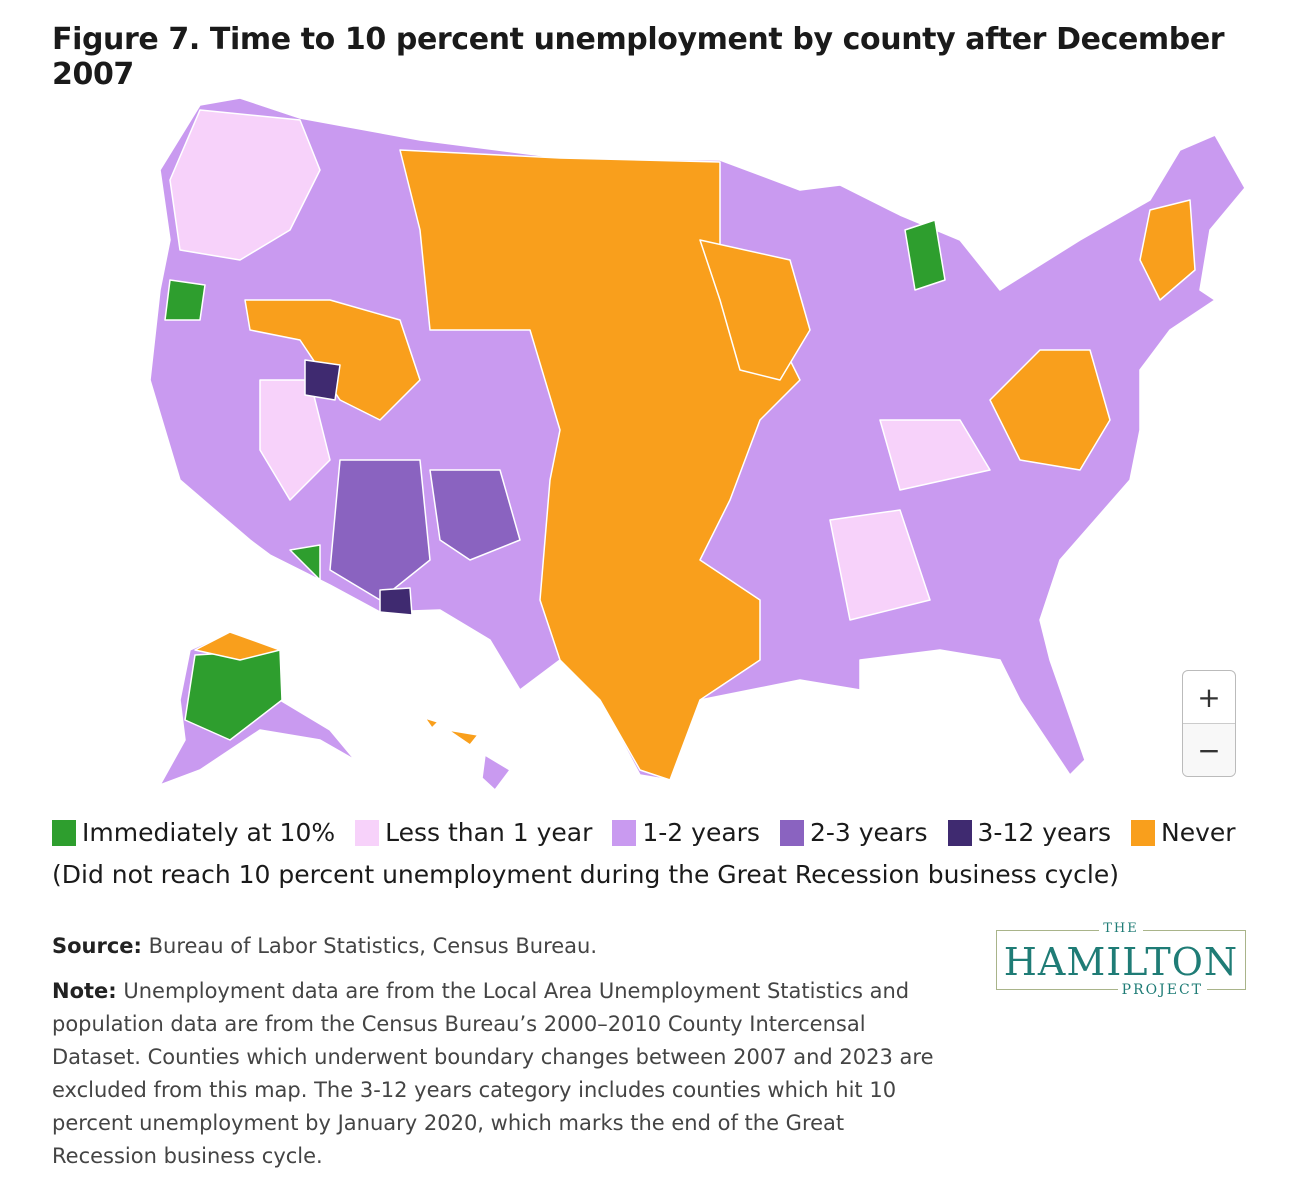 The height and width of the screenshot is (1202, 1296). What do you see at coordinates (84, 991) in the screenshot?
I see `note-label: Note:` at bounding box center [84, 991].